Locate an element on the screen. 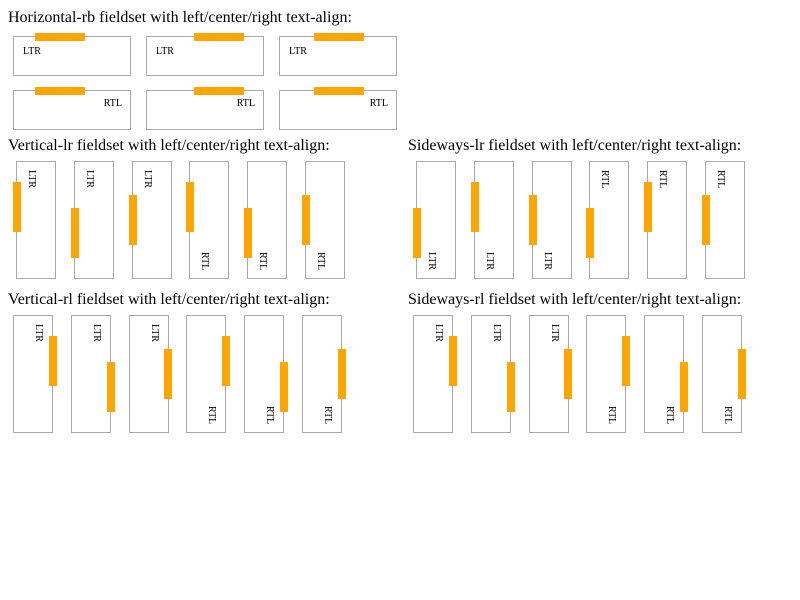  fieldset-vertical-rl-rtl-center: RTL is located at coordinates (264, 374).